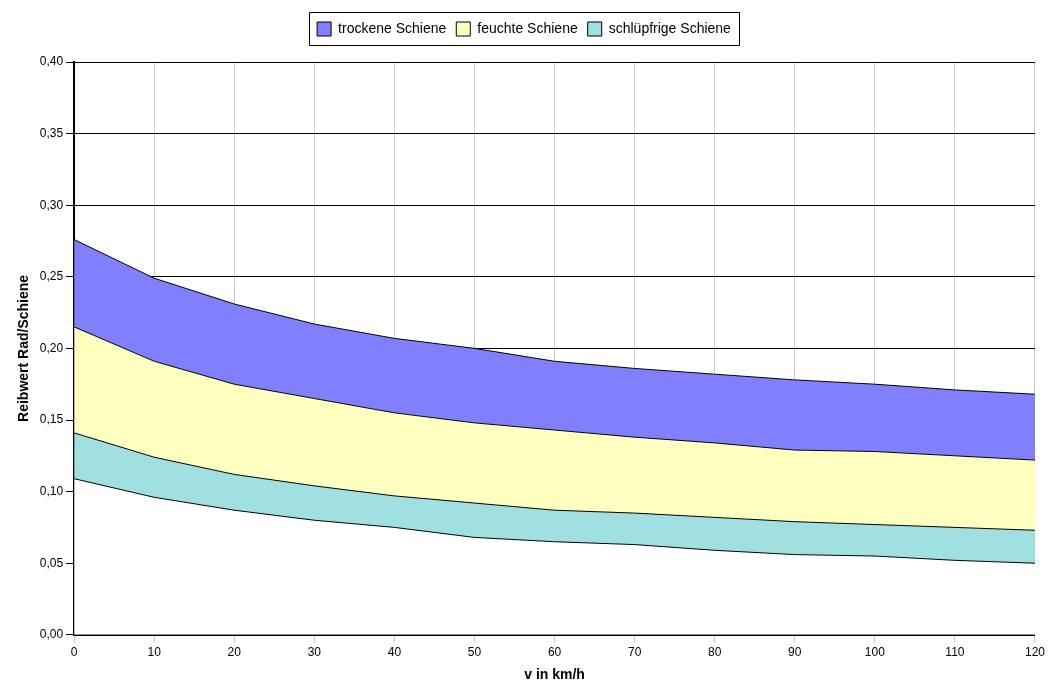  I want to click on x-tick-label: 110, so click(955, 652).